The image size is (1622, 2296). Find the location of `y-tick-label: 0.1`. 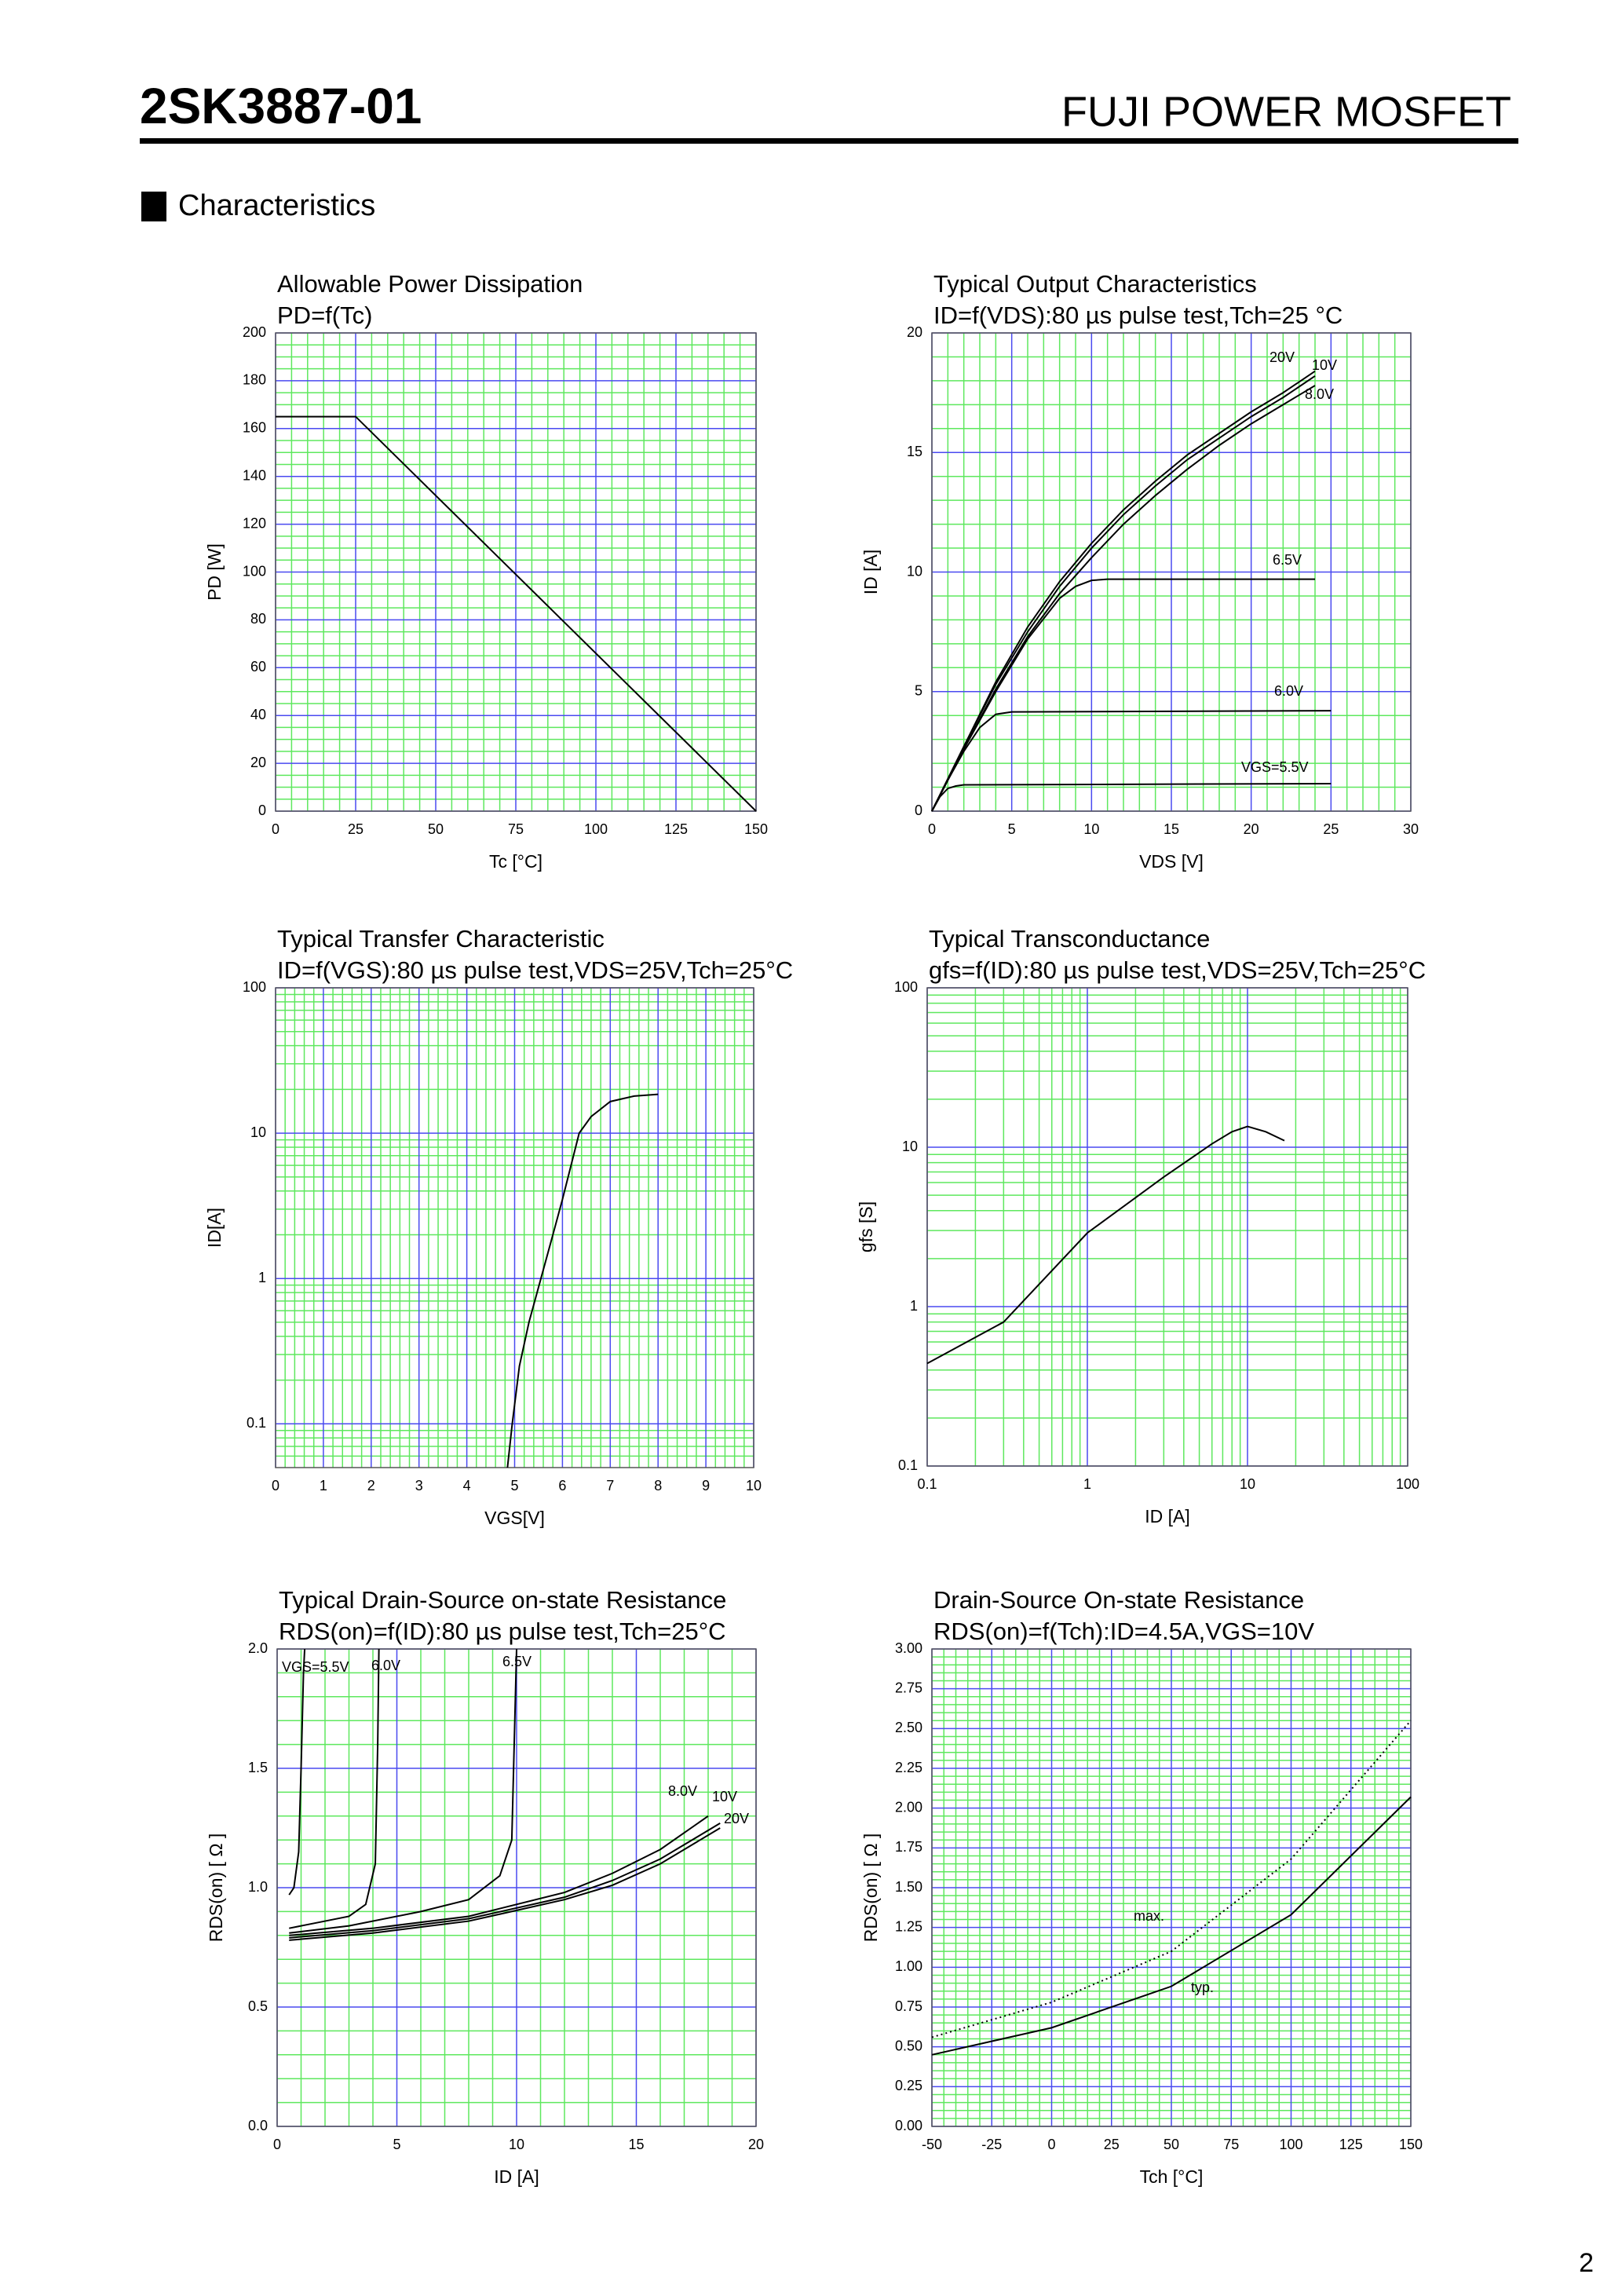

y-tick-label: 0.1 is located at coordinates (256, 1423).